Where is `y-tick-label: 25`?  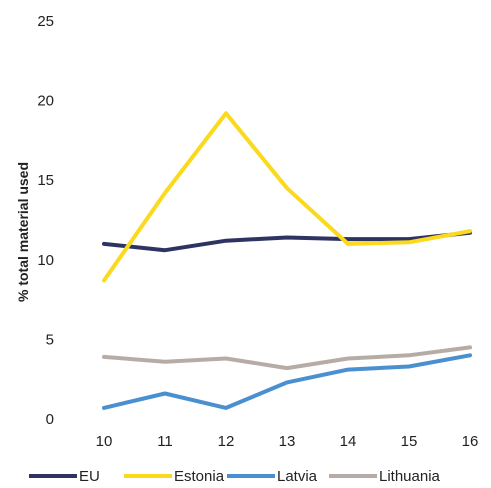 y-tick-label: 25 is located at coordinates (45, 21).